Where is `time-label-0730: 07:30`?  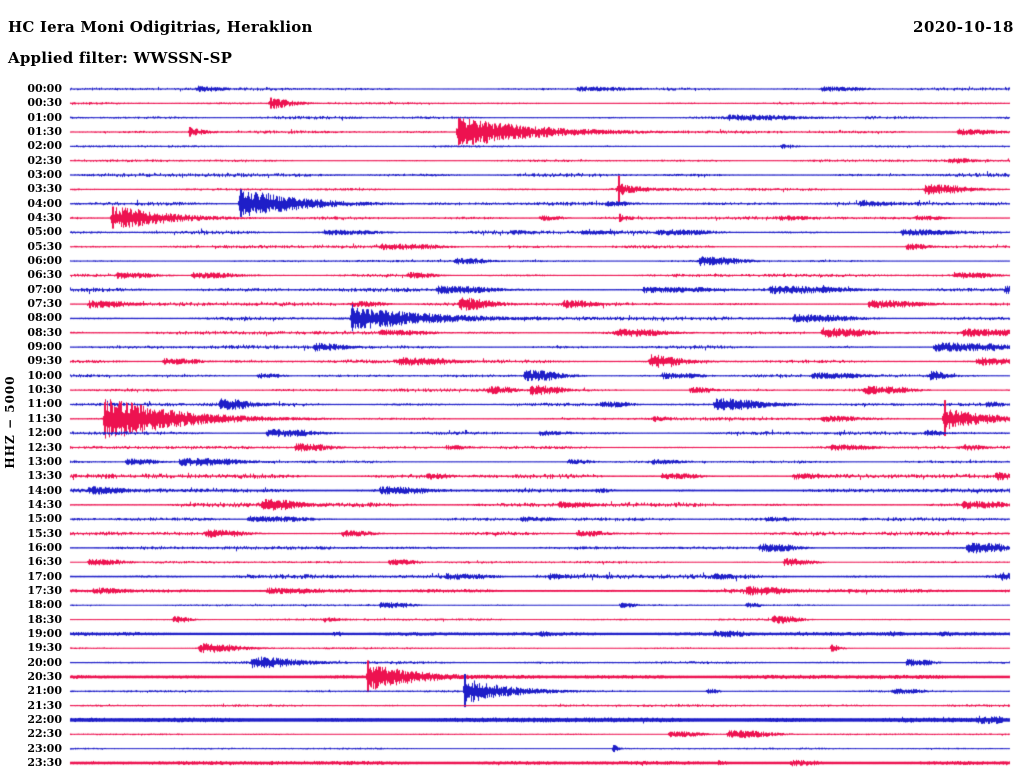
time-label-0730: 07:30 is located at coordinates (44, 304).